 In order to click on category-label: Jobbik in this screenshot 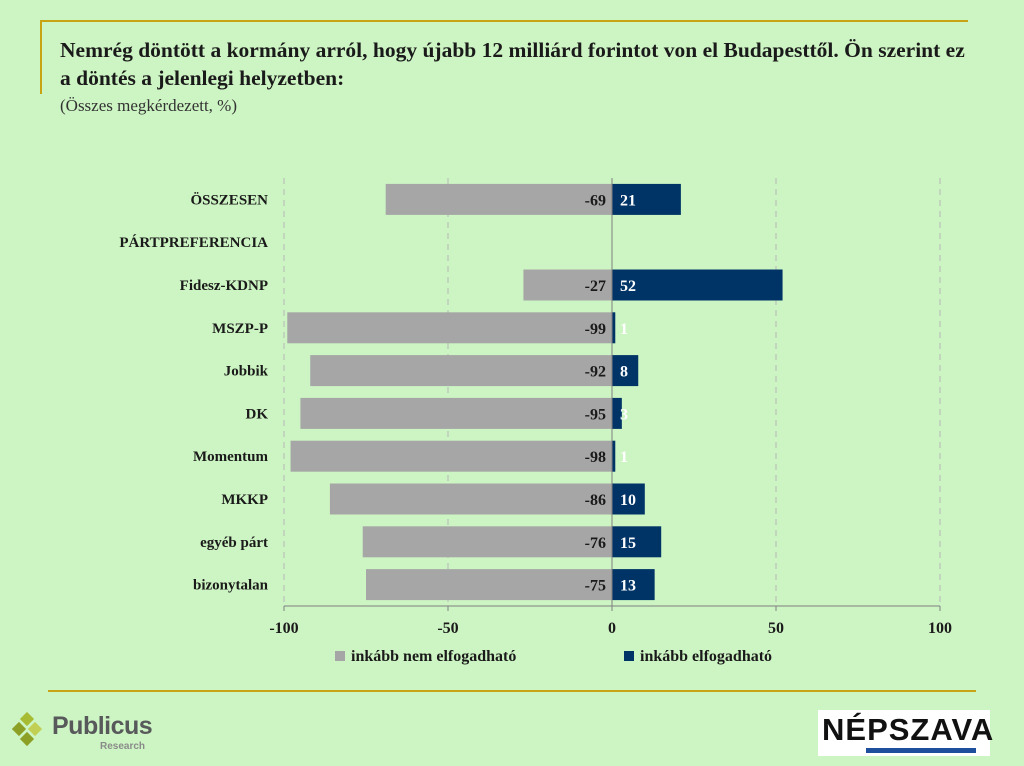, I will do `click(246, 372)`.